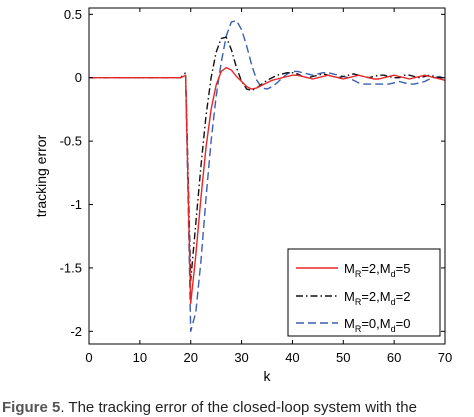  Describe the element at coordinates (88, 357) in the screenshot. I see `x-tick-label: 0` at that location.